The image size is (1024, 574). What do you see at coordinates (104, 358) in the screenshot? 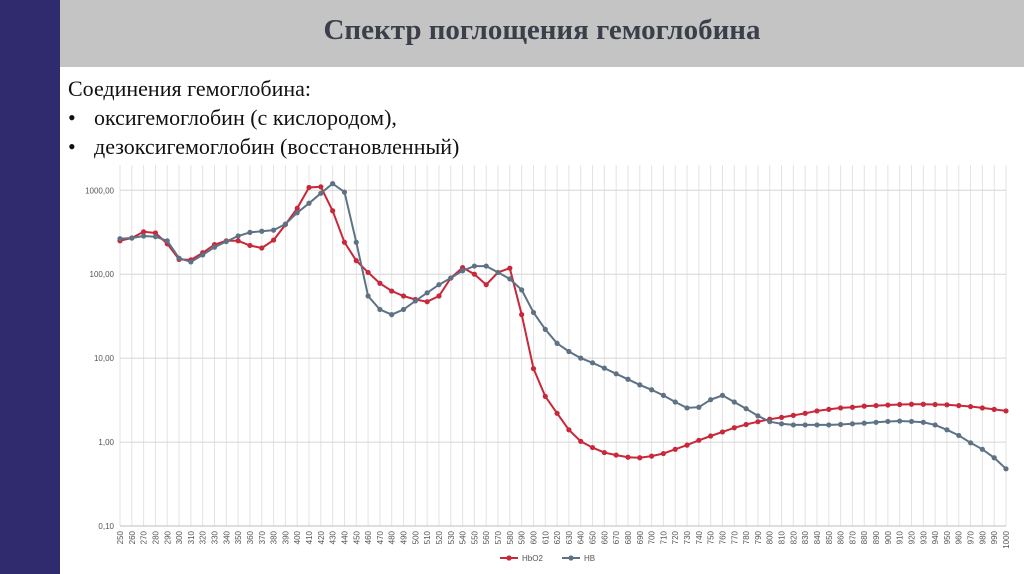
I see `y-tick-label: 10,00` at bounding box center [104, 358].